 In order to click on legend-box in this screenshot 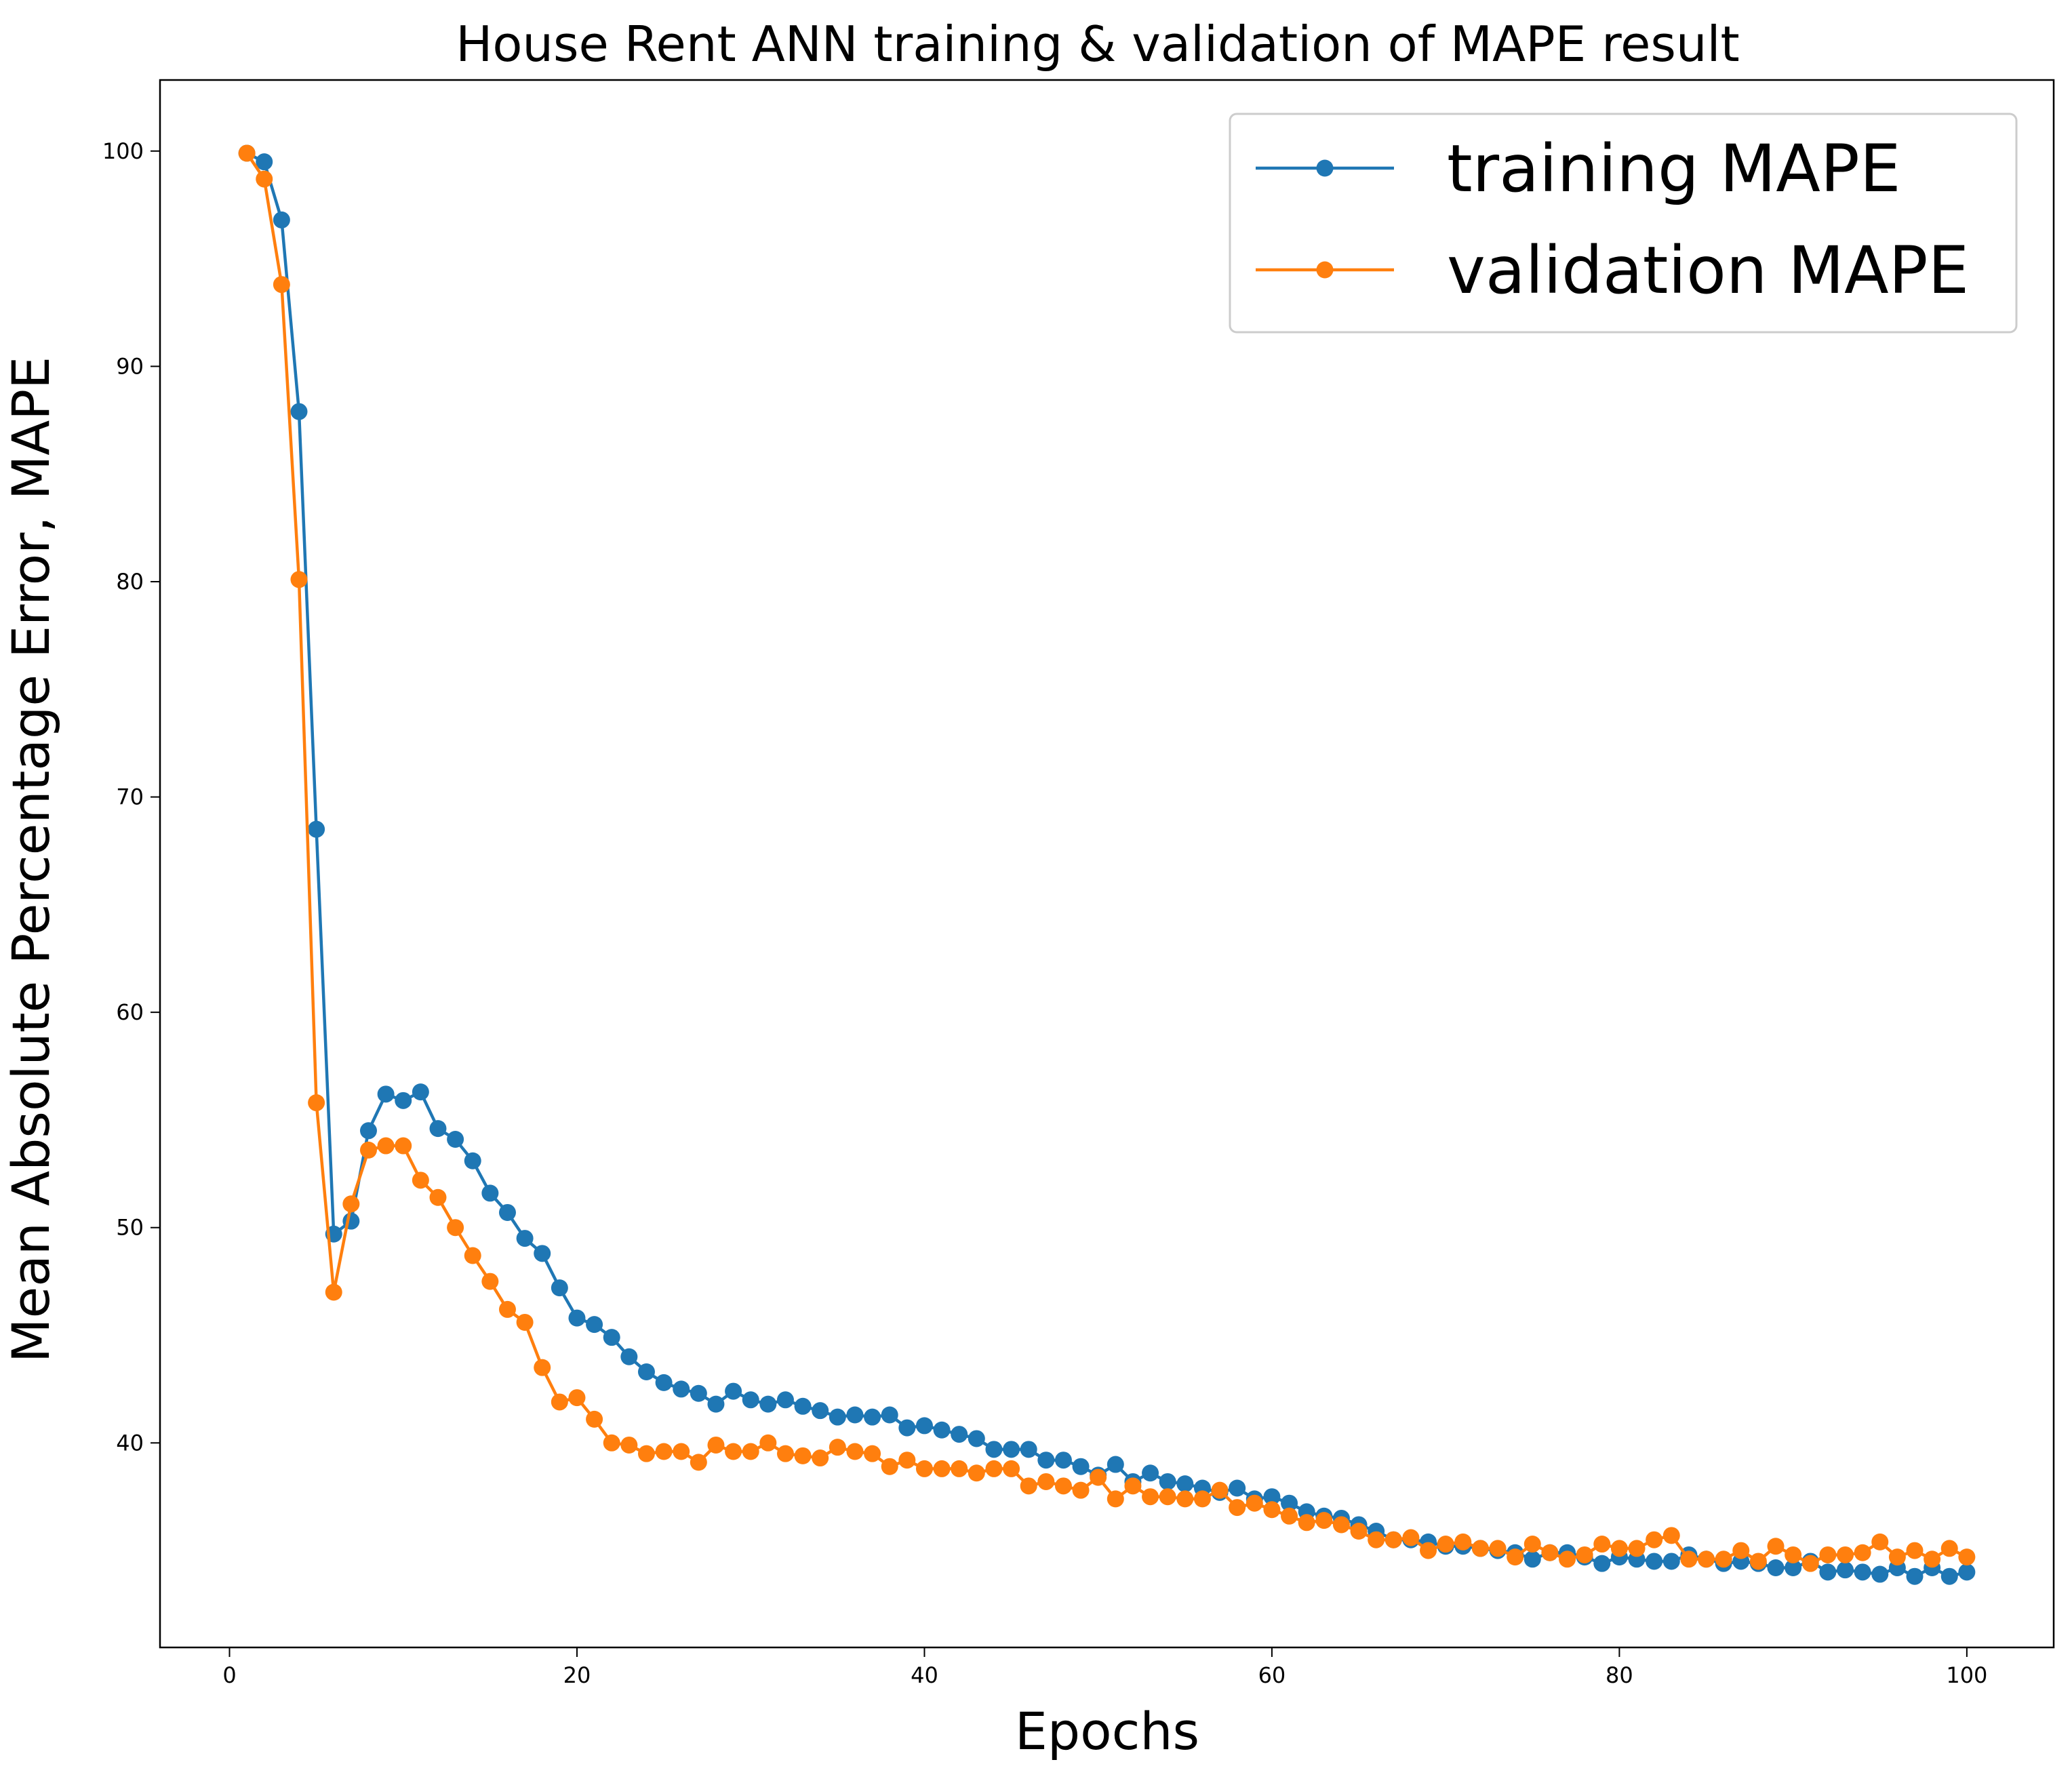, I will do `click(1623, 223)`.